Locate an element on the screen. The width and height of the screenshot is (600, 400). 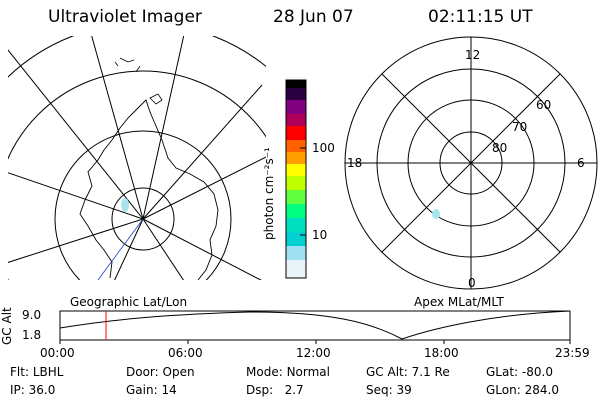
altitude-ylabel: GC Alt is located at coordinates (7, 326).